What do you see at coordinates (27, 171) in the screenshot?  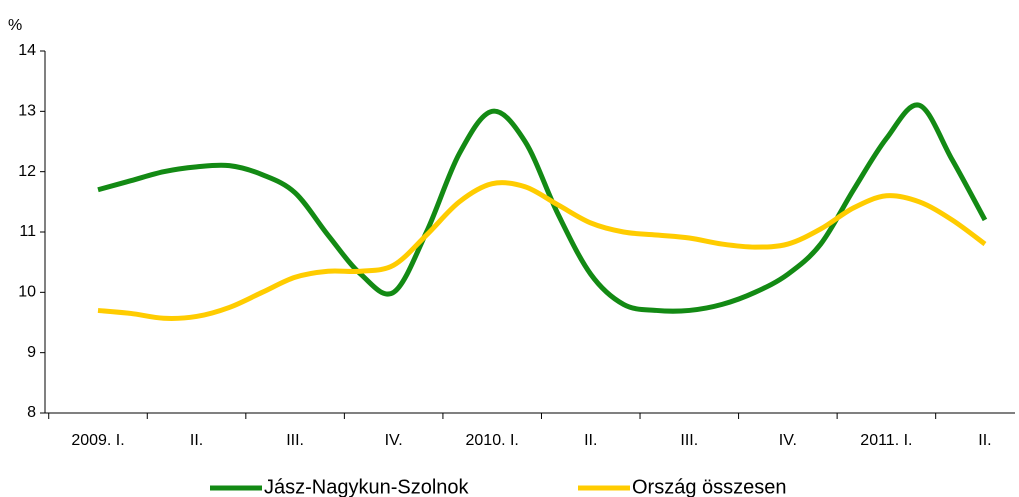 I see `y-tick-label: 12` at bounding box center [27, 171].